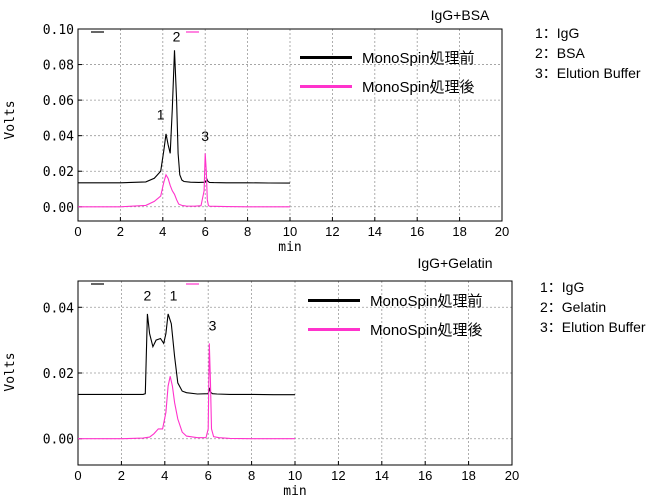 This screenshot has width=668, height=503. What do you see at coordinates (460, 15) in the screenshot?
I see `chart-title: IgG+BSA` at bounding box center [460, 15].